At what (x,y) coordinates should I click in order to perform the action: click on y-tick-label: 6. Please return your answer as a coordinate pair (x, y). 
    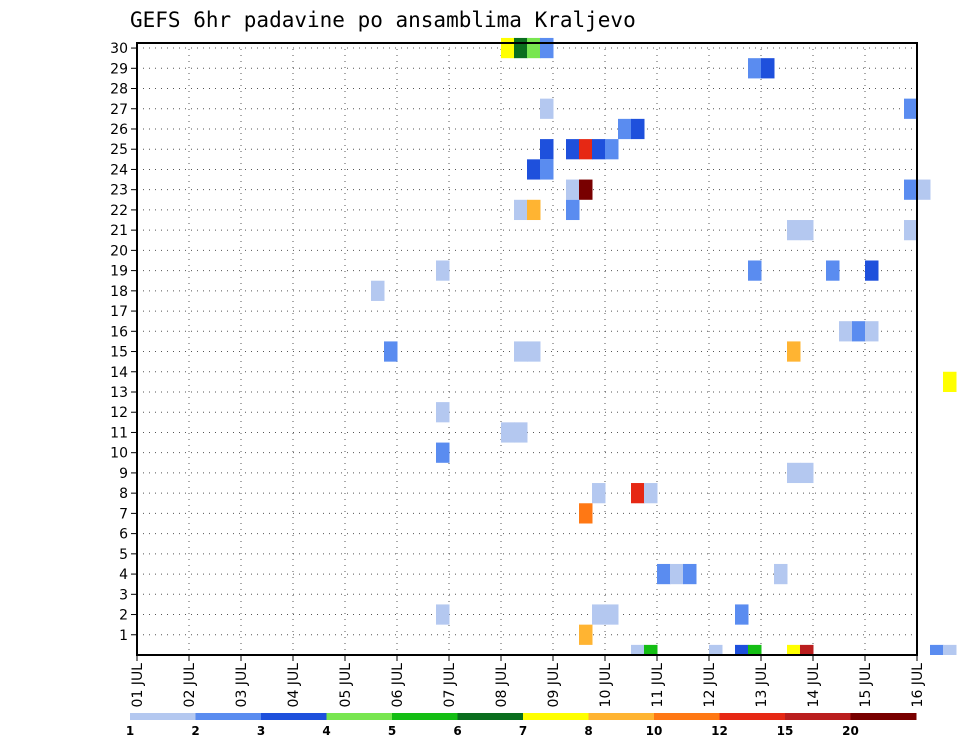
    Looking at the image, I should click on (123, 535).